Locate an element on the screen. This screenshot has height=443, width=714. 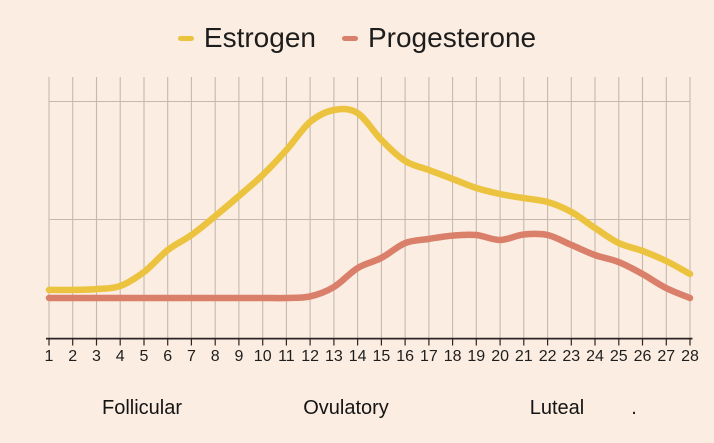
legend-label-estrogen: Estrogen is located at coordinates (259, 37).